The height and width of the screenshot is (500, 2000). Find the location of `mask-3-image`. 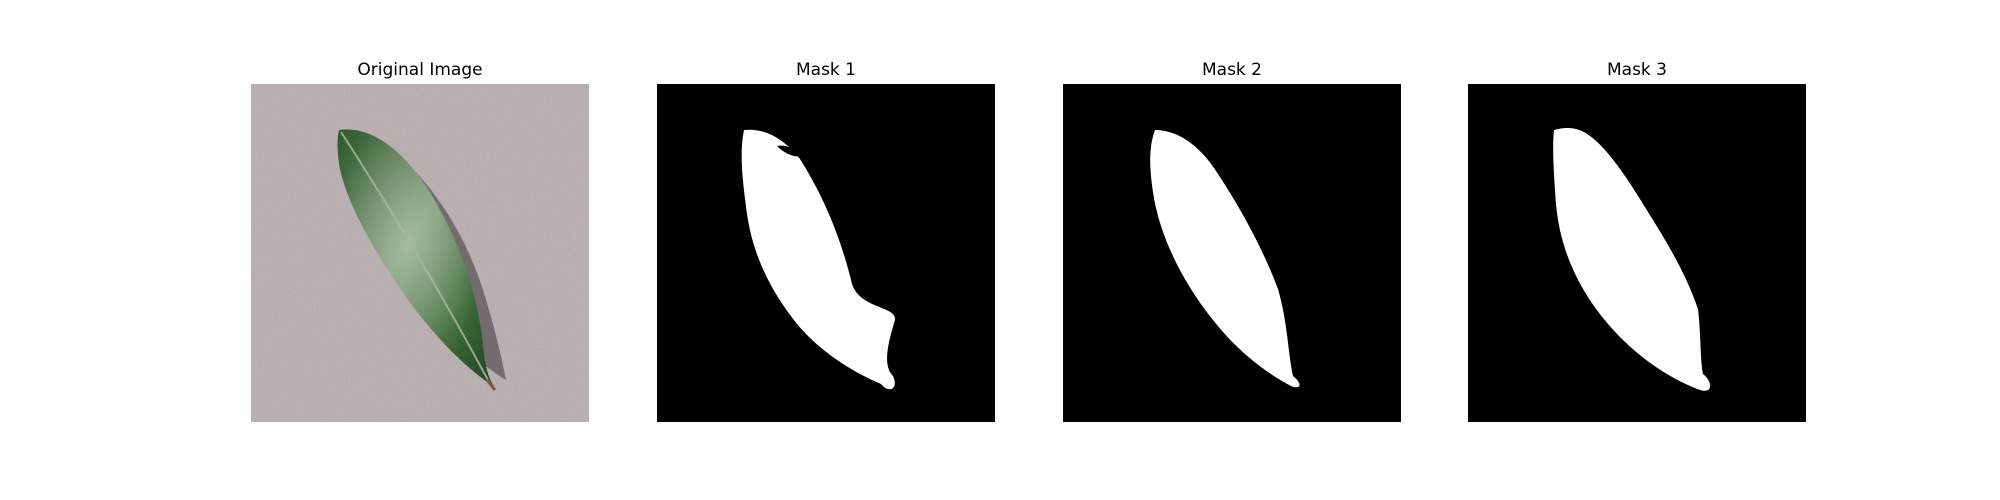

mask-3-image is located at coordinates (1637, 253).